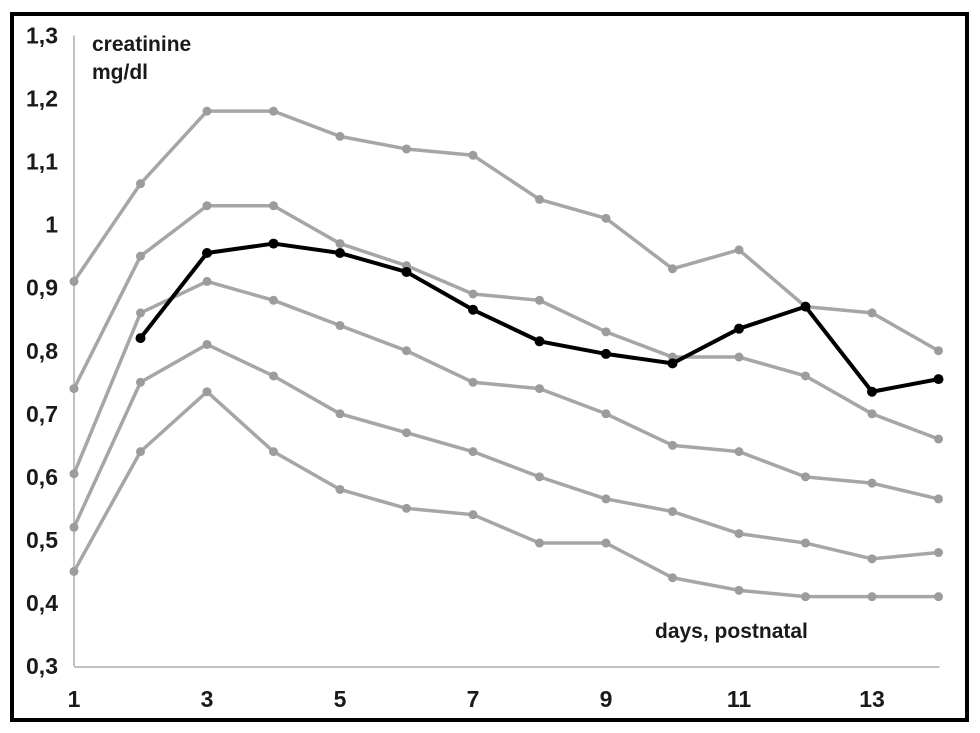 The width and height of the screenshot is (980, 733). I want to click on y-tick-label: 1,3, so click(42, 36).